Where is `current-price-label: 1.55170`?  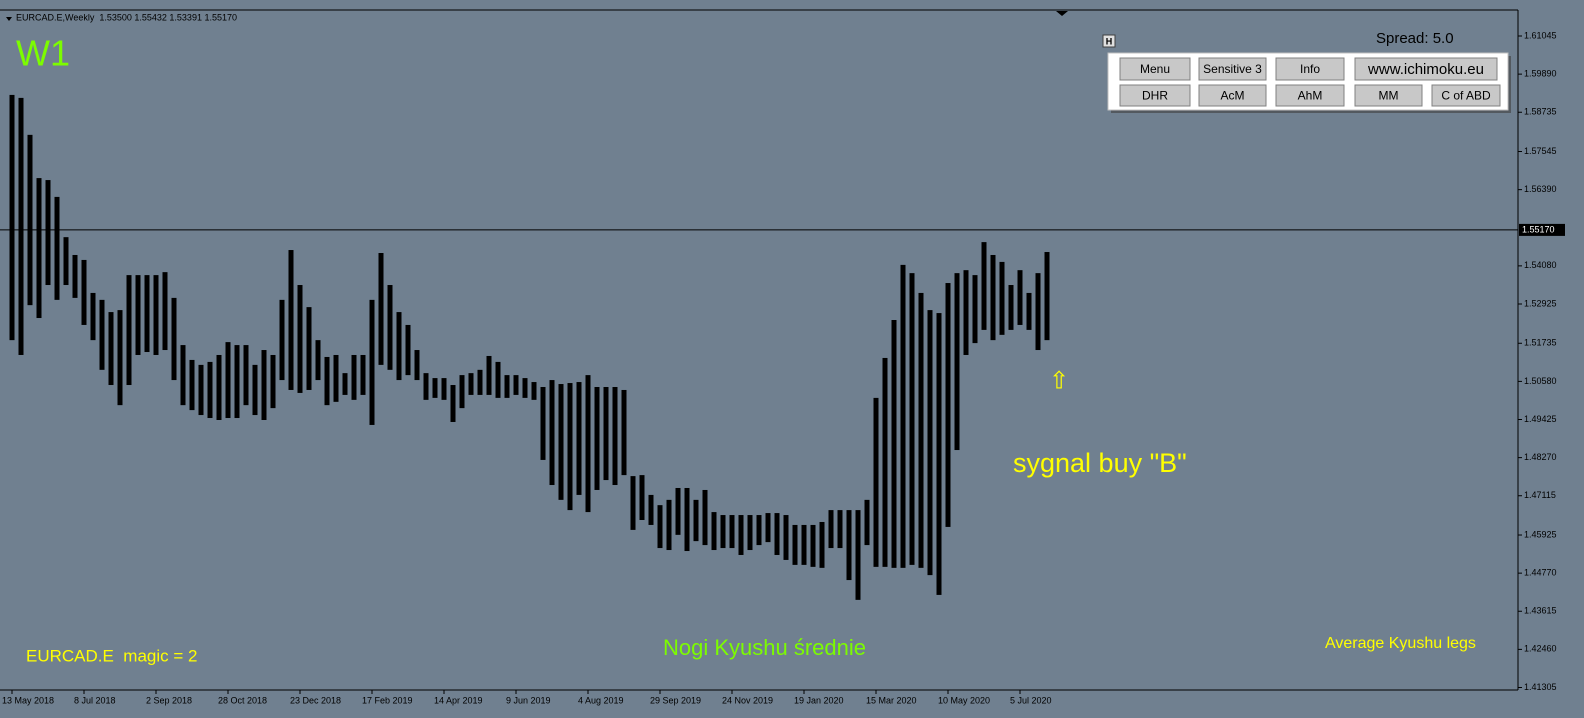 current-price-label: 1.55170 is located at coordinates (1538, 229).